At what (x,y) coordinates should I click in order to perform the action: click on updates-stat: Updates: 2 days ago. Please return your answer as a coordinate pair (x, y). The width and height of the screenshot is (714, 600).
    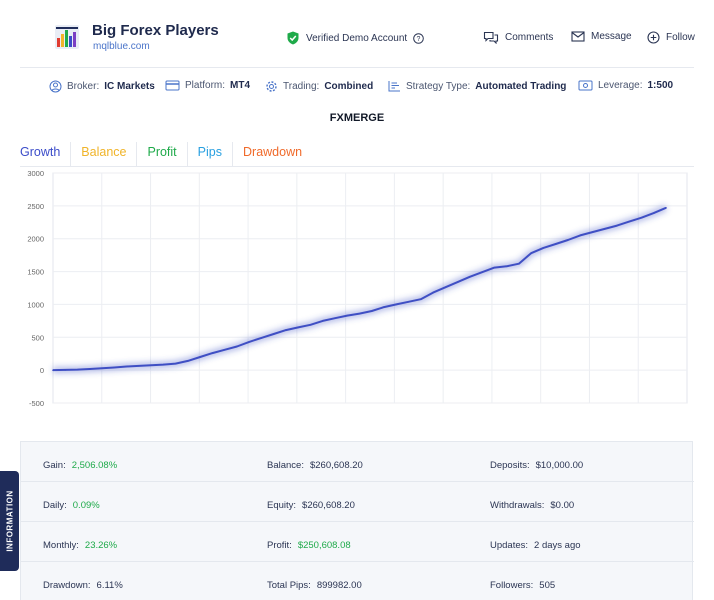
    Looking at the image, I should click on (535, 545).